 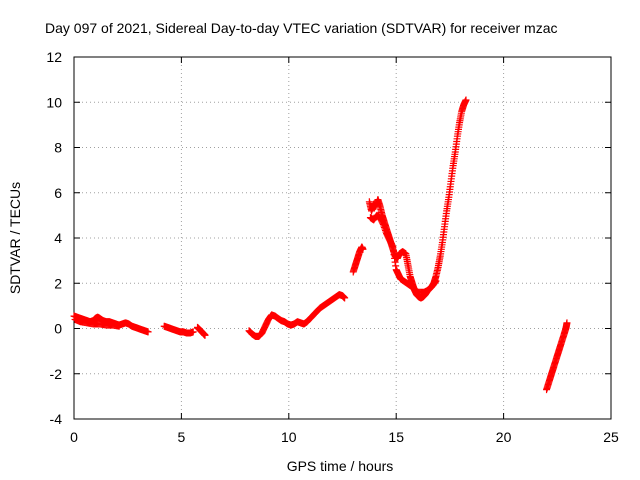 I want to click on x-tick-label: 0, so click(x=74, y=437).